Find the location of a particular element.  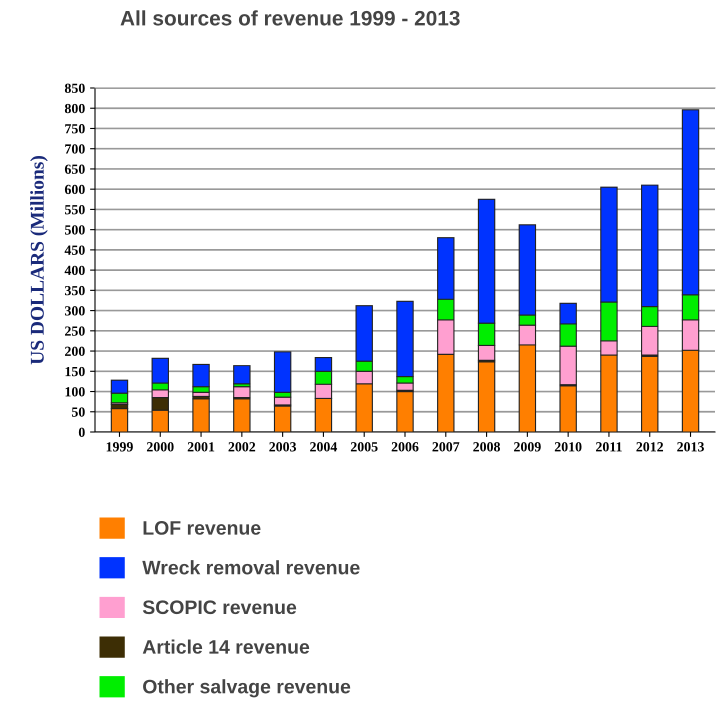

y-tick-label: 100 is located at coordinates (75, 391).